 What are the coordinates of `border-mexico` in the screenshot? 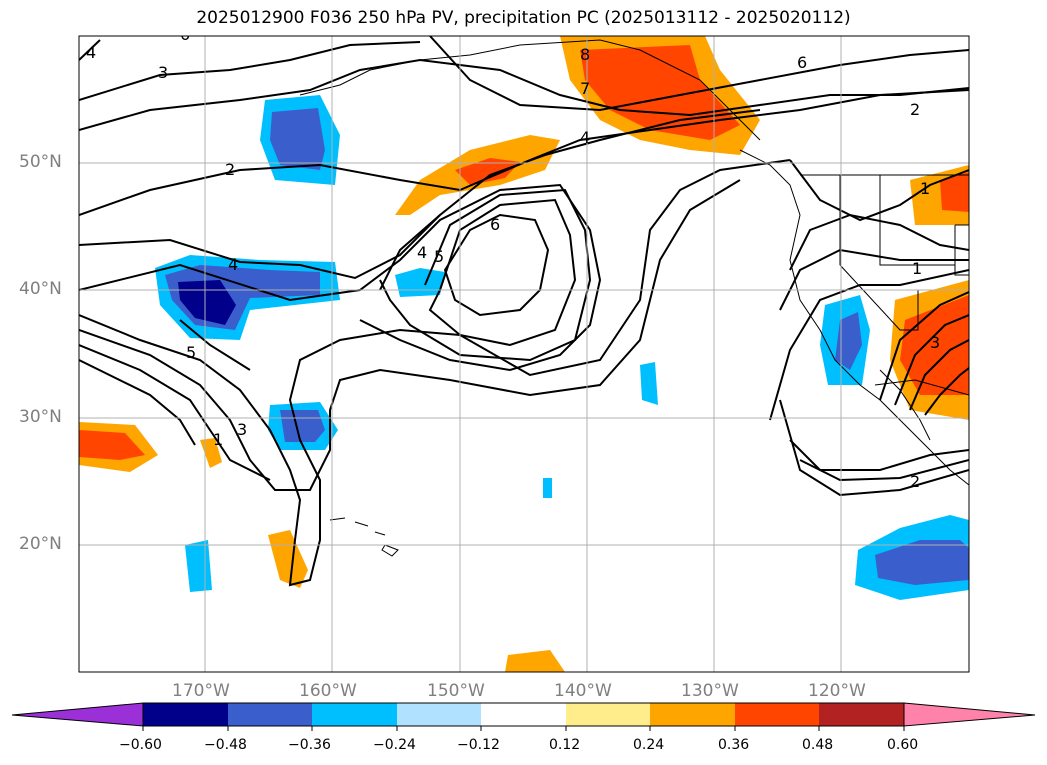 It's located at (921, 387).